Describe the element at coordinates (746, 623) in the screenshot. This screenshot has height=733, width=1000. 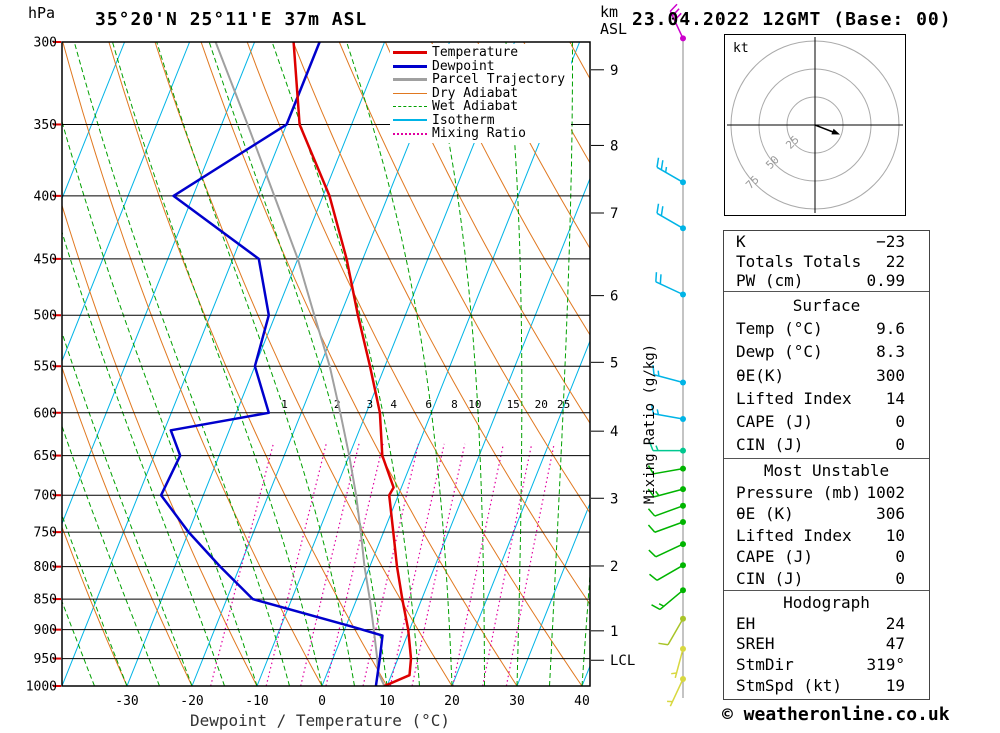
I see `stat-label: EH` at that location.